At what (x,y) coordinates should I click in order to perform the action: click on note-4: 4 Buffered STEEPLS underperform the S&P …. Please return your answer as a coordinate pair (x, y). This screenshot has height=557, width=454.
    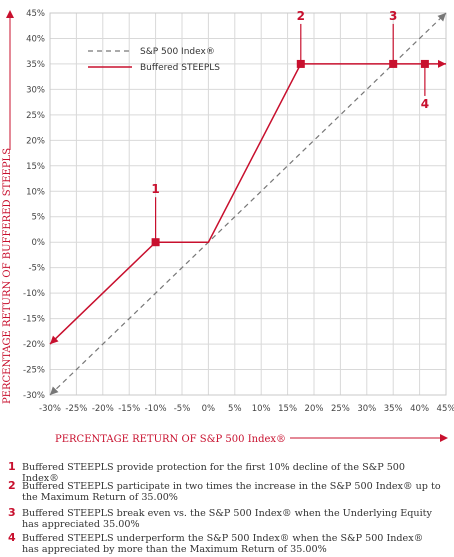
    Looking at the image, I should click on (225, 543).